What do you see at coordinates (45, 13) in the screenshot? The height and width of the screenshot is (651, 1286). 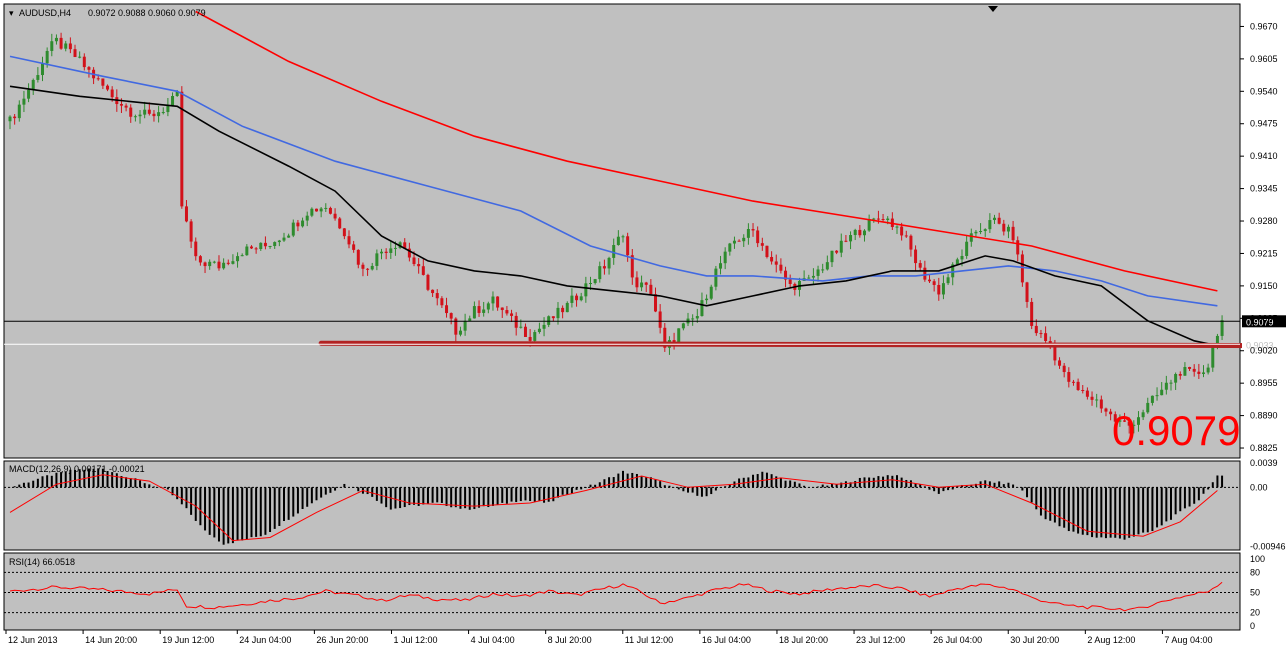 I see `header-symbol: AUDUSD,H4` at bounding box center [45, 13].